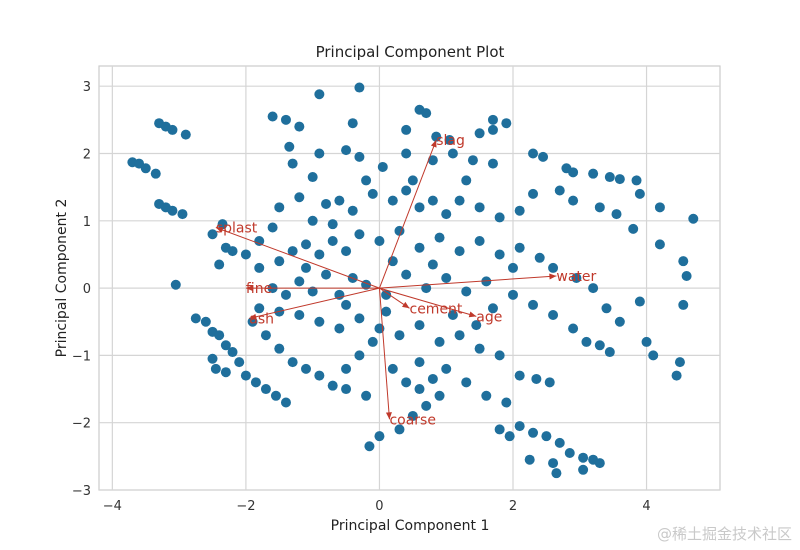 The height and width of the screenshot is (550, 800). I want to click on watermark: @稀土掘金技术社区, so click(724, 534).